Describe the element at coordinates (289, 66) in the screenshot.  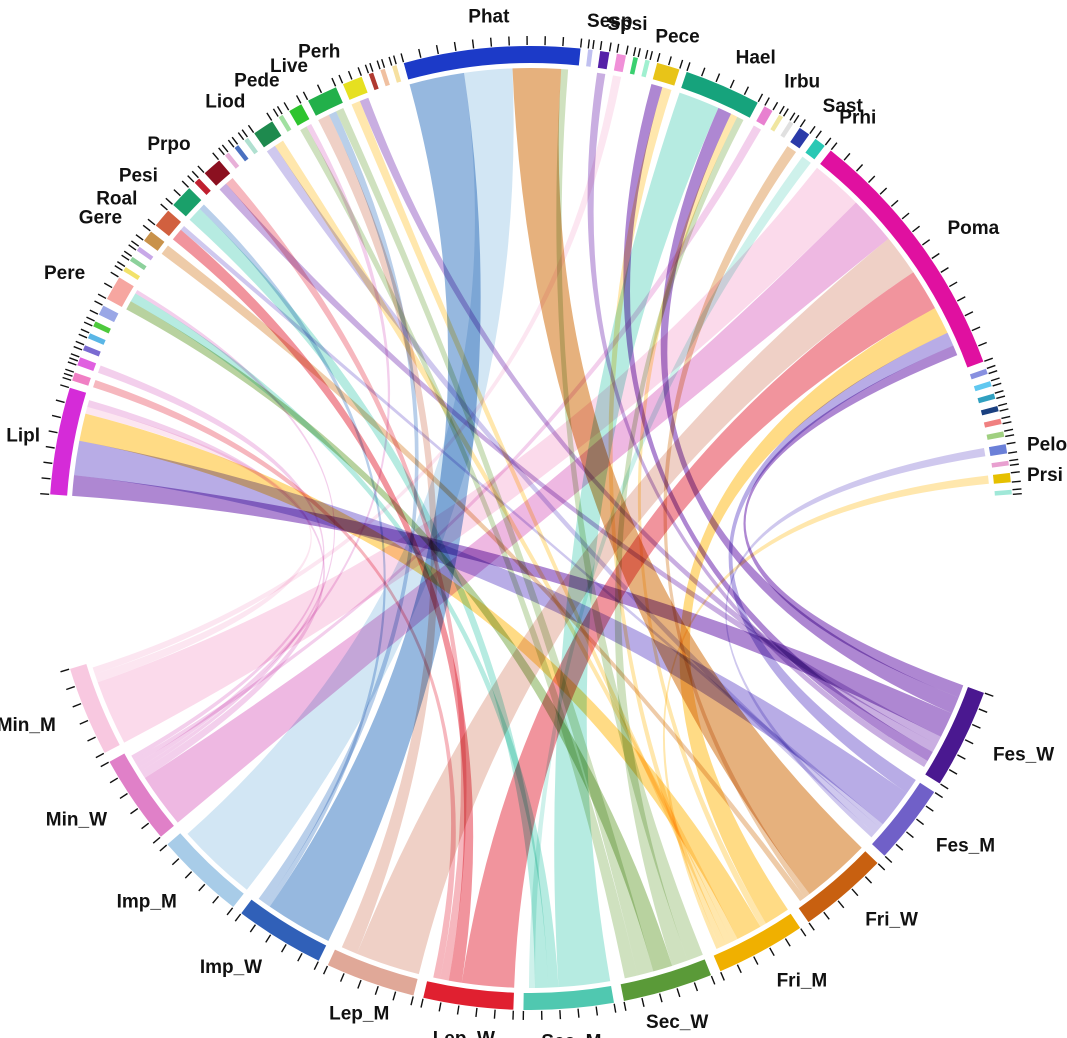
I see `label-live: Live` at that location.